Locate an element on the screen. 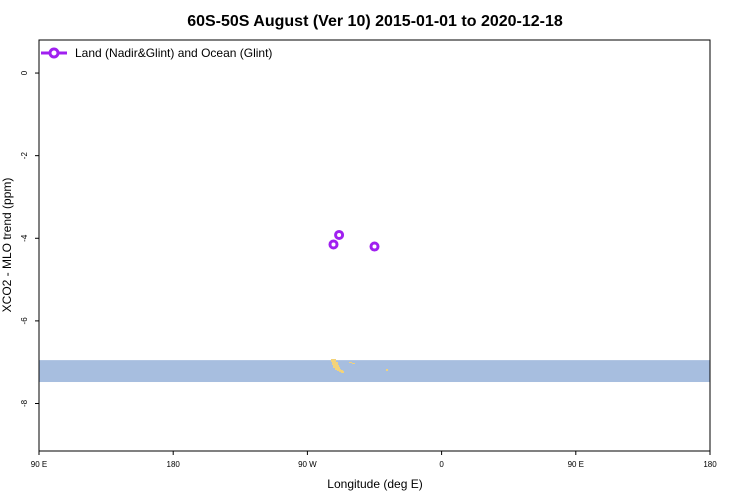  map-band is located at coordinates (374, 371).